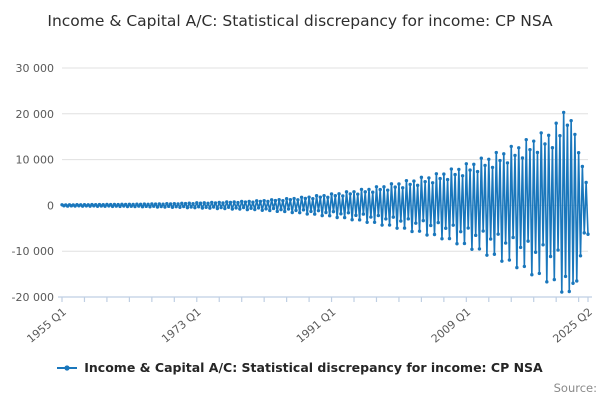 This screenshot has width=600, height=400. I want to click on y-tick-label: 0, so click(50, 205).